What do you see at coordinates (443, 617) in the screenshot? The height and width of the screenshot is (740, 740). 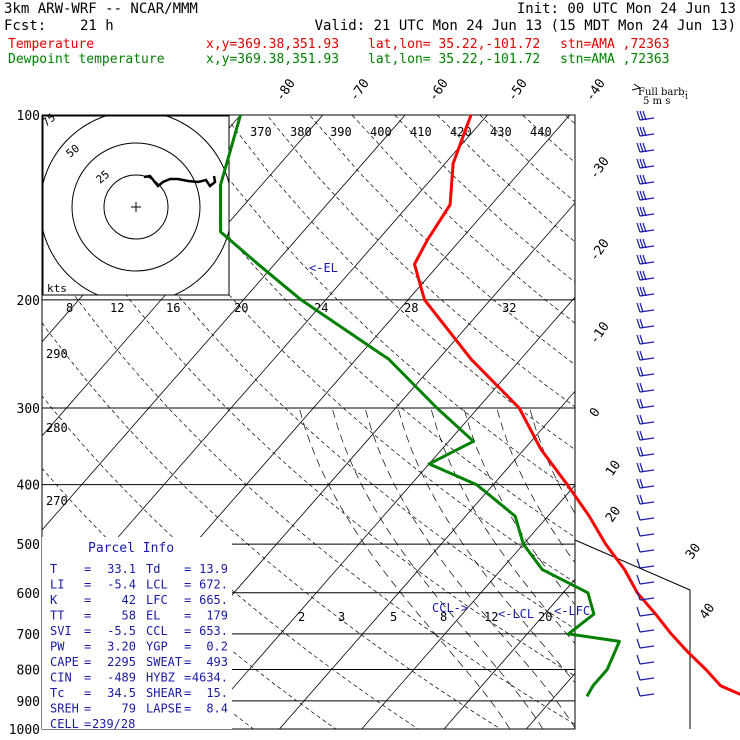 I see `mixing-ratio-label-low: 8` at bounding box center [443, 617].